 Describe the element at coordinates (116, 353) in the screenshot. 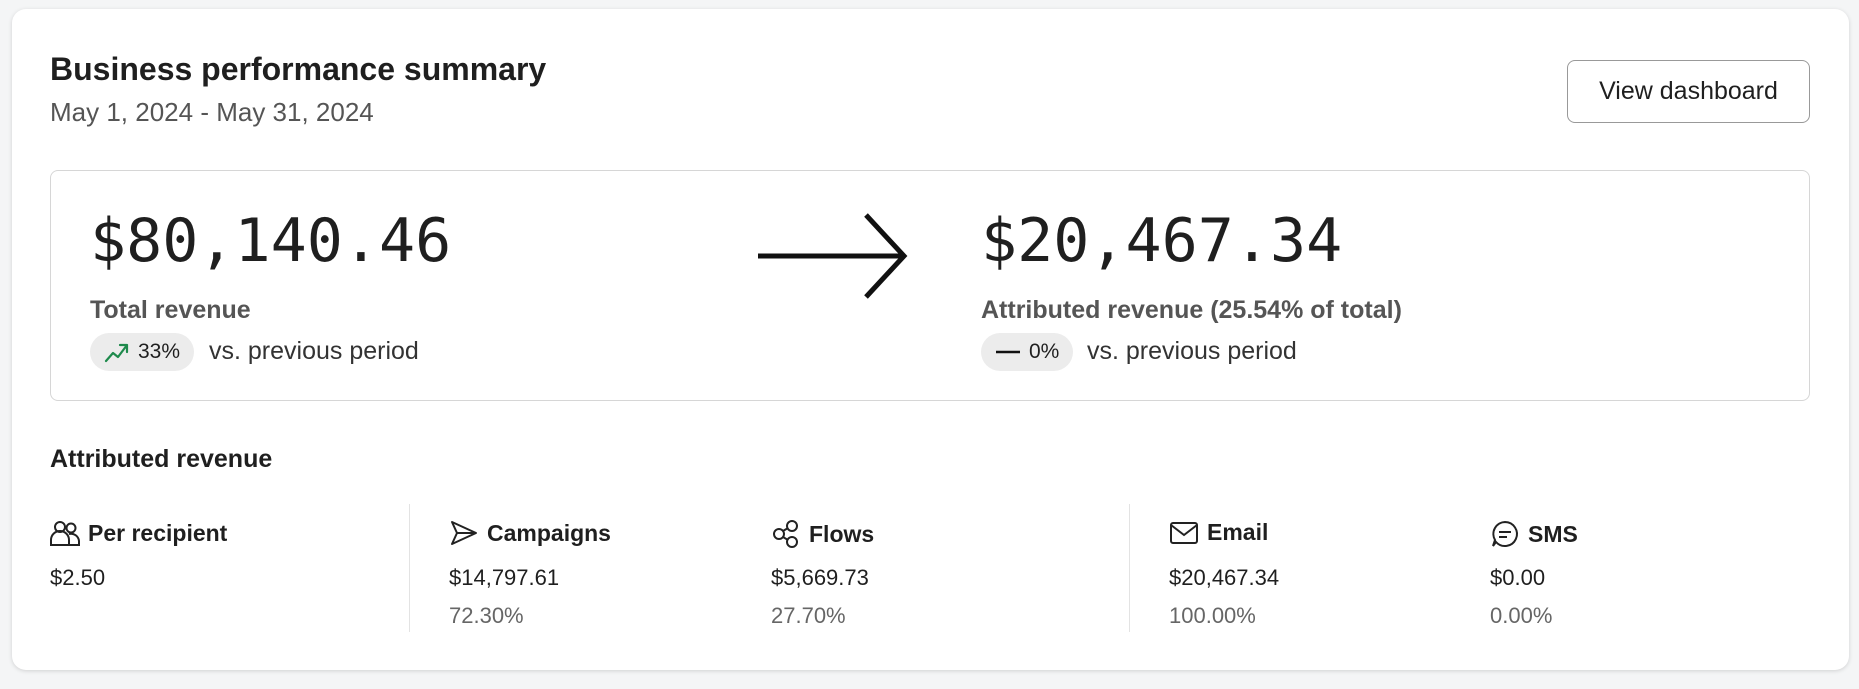

I see `trend-up-icon` at that location.